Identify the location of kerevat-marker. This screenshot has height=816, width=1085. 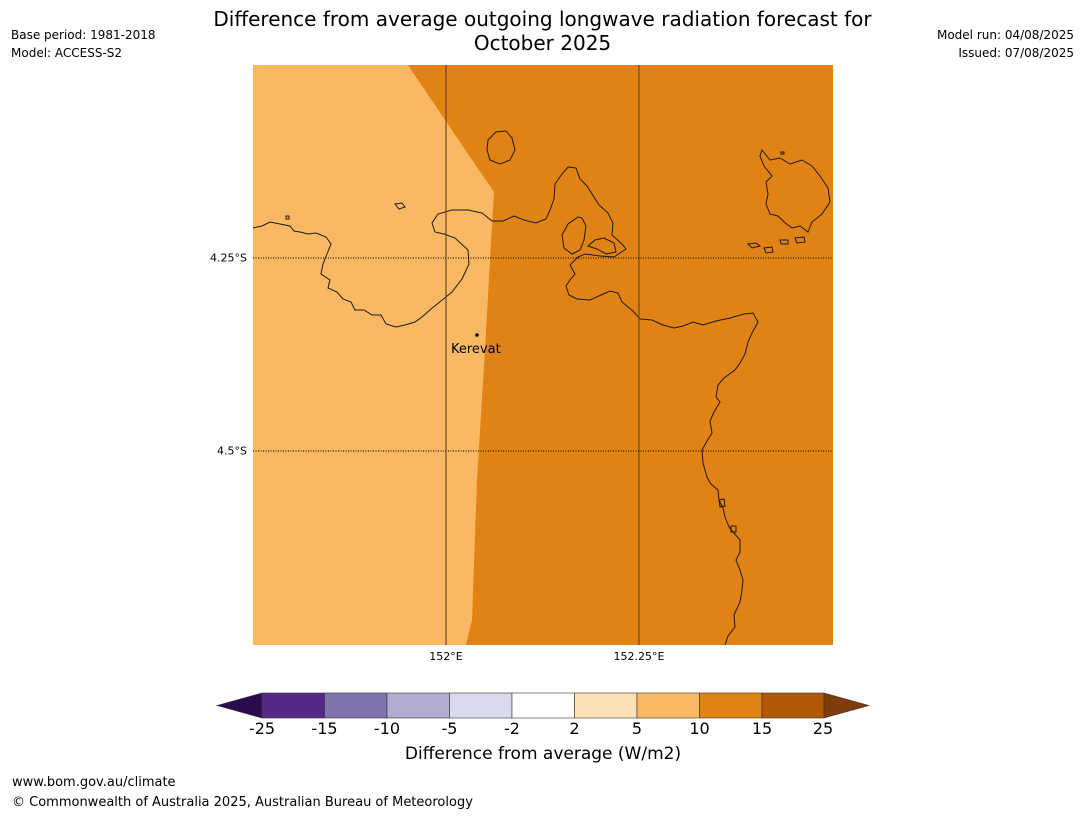
(477, 335).